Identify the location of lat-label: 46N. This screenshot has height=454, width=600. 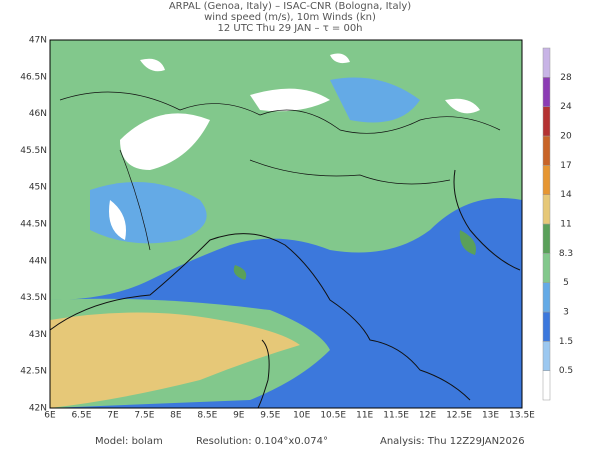
(38, 114).